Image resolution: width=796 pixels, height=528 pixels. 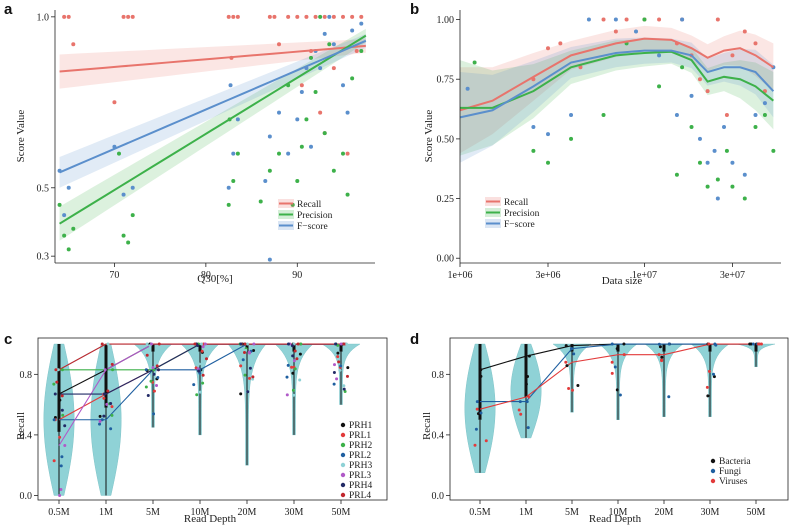 I want to click on legend-label-fscore: F−score, so click(x=312, y=227).